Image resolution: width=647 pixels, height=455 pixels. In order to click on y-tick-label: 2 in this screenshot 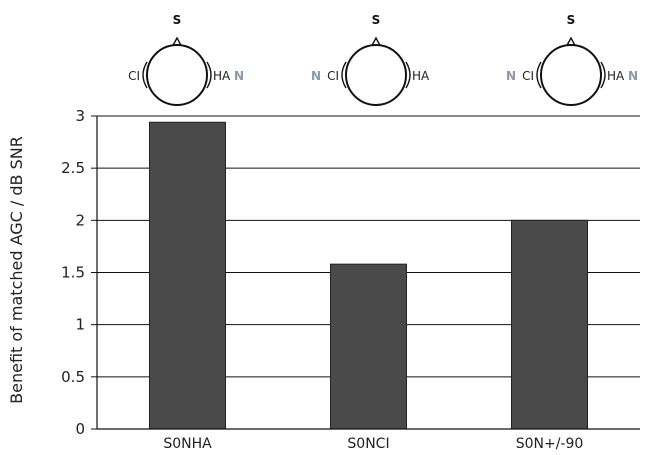, I will do `click(80, 220)`.